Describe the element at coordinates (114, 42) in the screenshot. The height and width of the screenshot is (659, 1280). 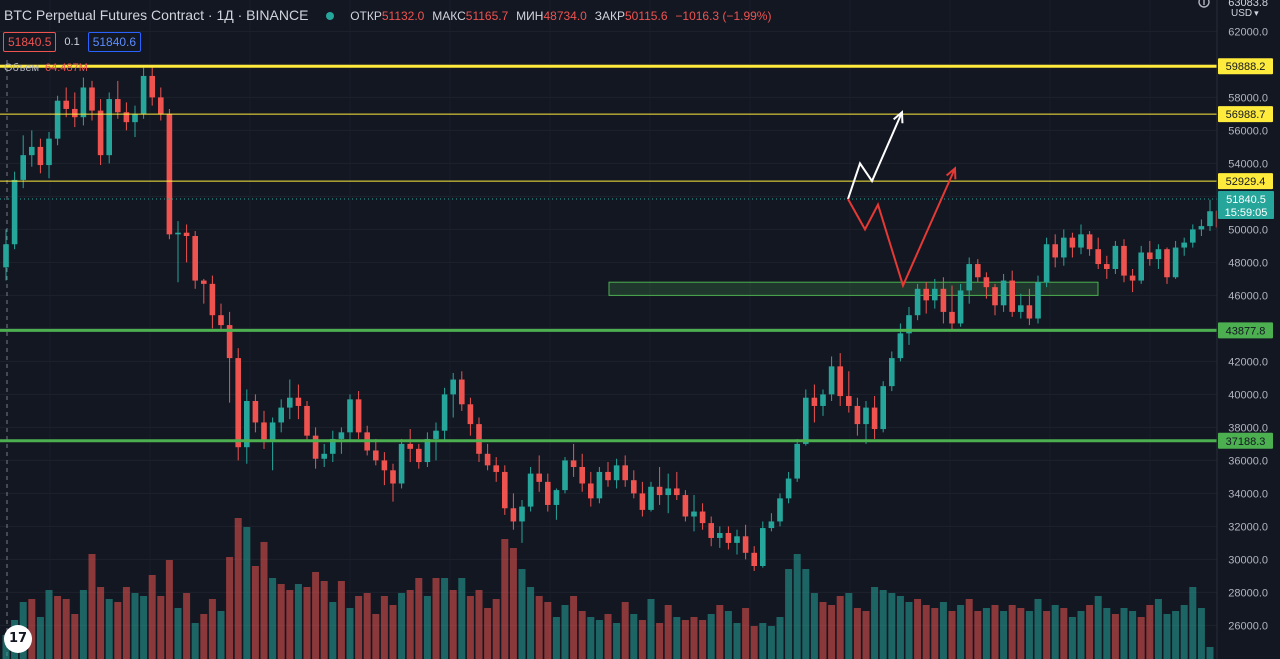
I see `buy-price-button: 51840.6` at that location.